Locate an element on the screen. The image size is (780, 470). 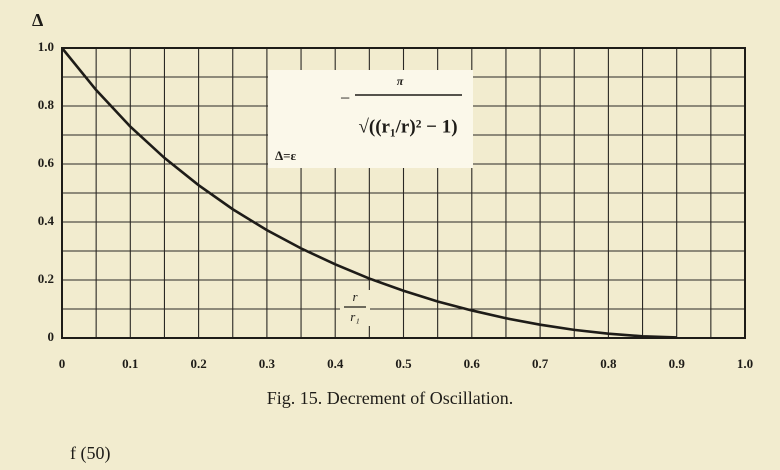
x-tick-label: 1.0 is located at coordinates (745, 363).